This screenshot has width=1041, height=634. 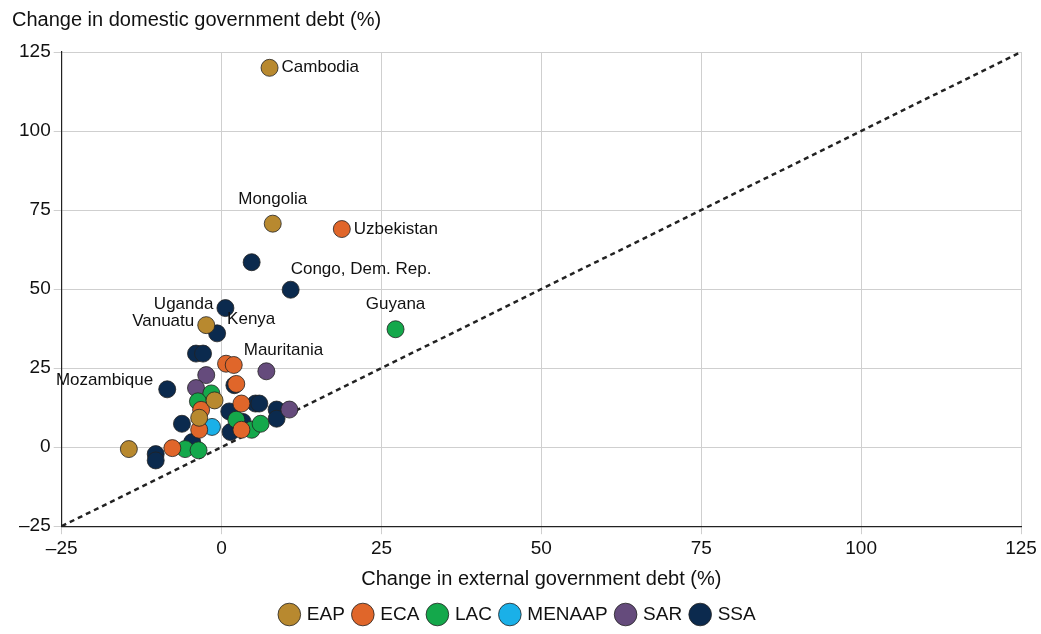 I want to click on y-tick-label: 100, so click(x=35, y=130).